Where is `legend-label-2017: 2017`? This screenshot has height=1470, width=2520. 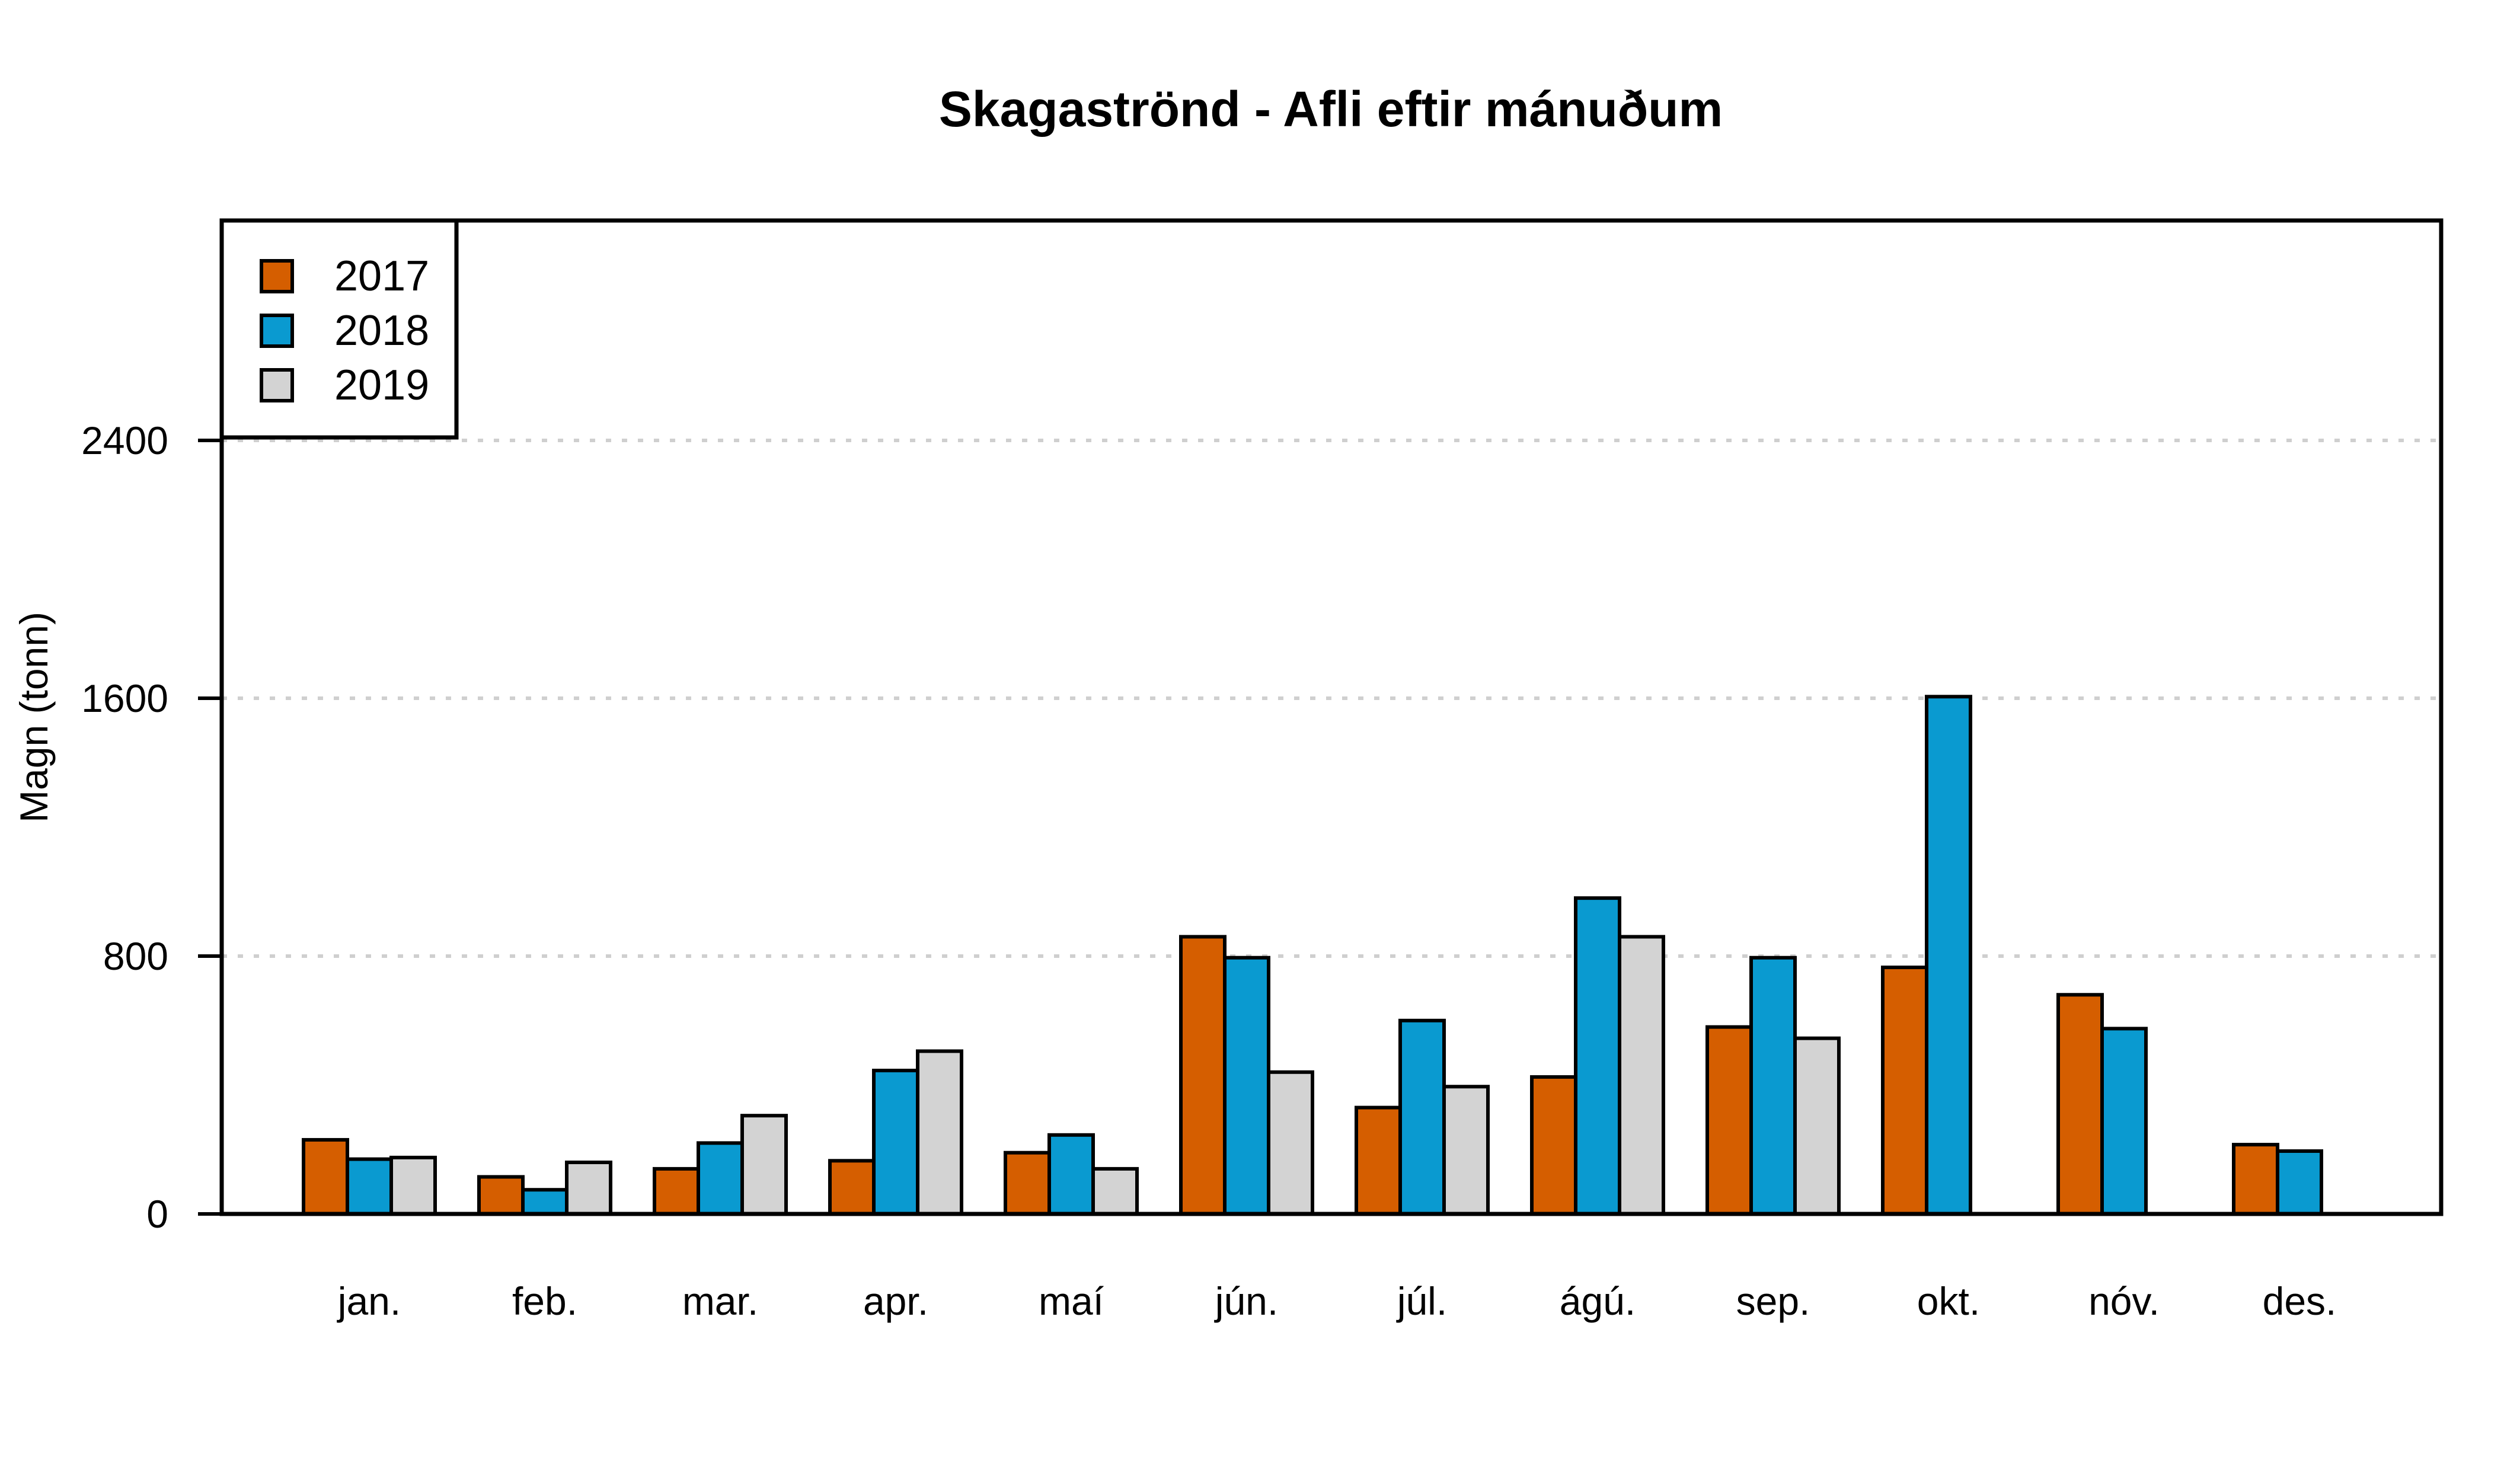
legend-label-2017: 2017 is located at coordinates (381, 276).